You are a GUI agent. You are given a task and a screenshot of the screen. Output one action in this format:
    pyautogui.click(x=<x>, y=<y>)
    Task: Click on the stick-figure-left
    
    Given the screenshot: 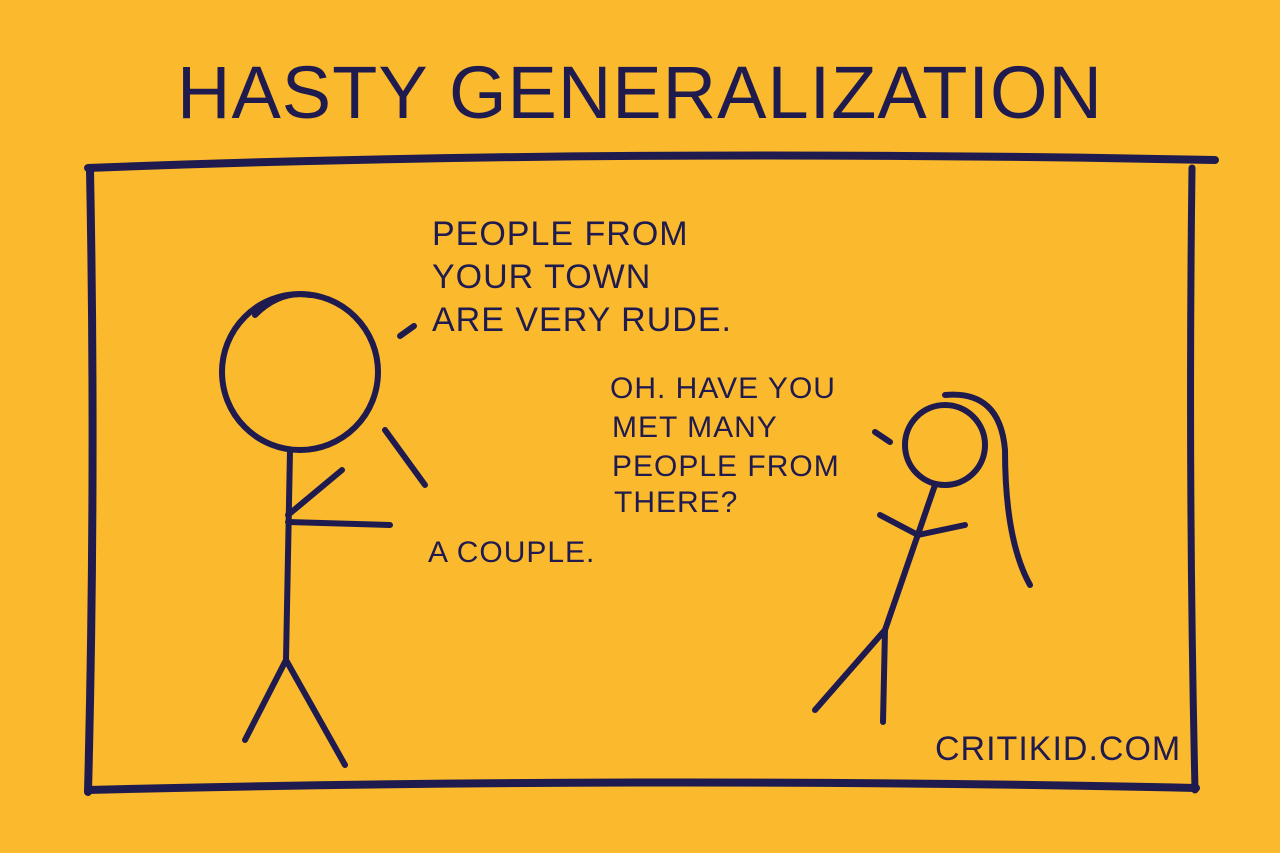 What is the action you would take?
    pyautogui.click(x=323, y=529)
    